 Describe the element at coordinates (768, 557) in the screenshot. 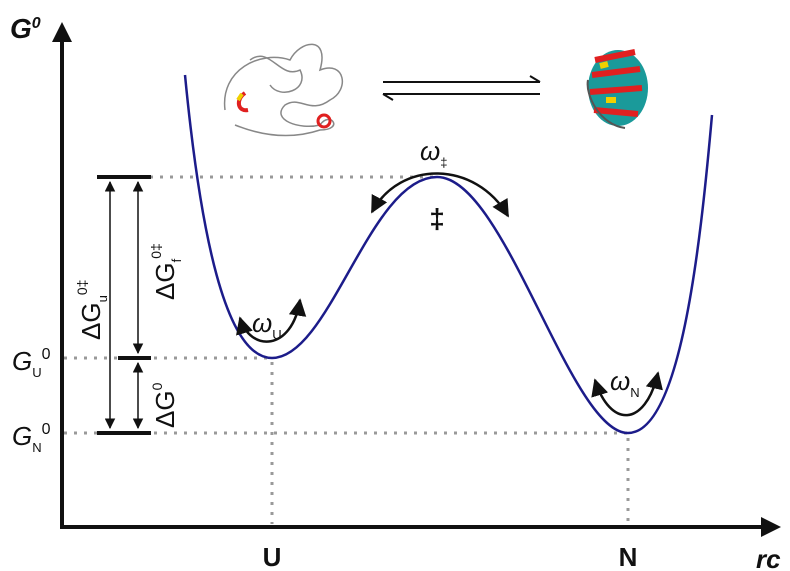

I see `x-axis-label: rc` at that location.